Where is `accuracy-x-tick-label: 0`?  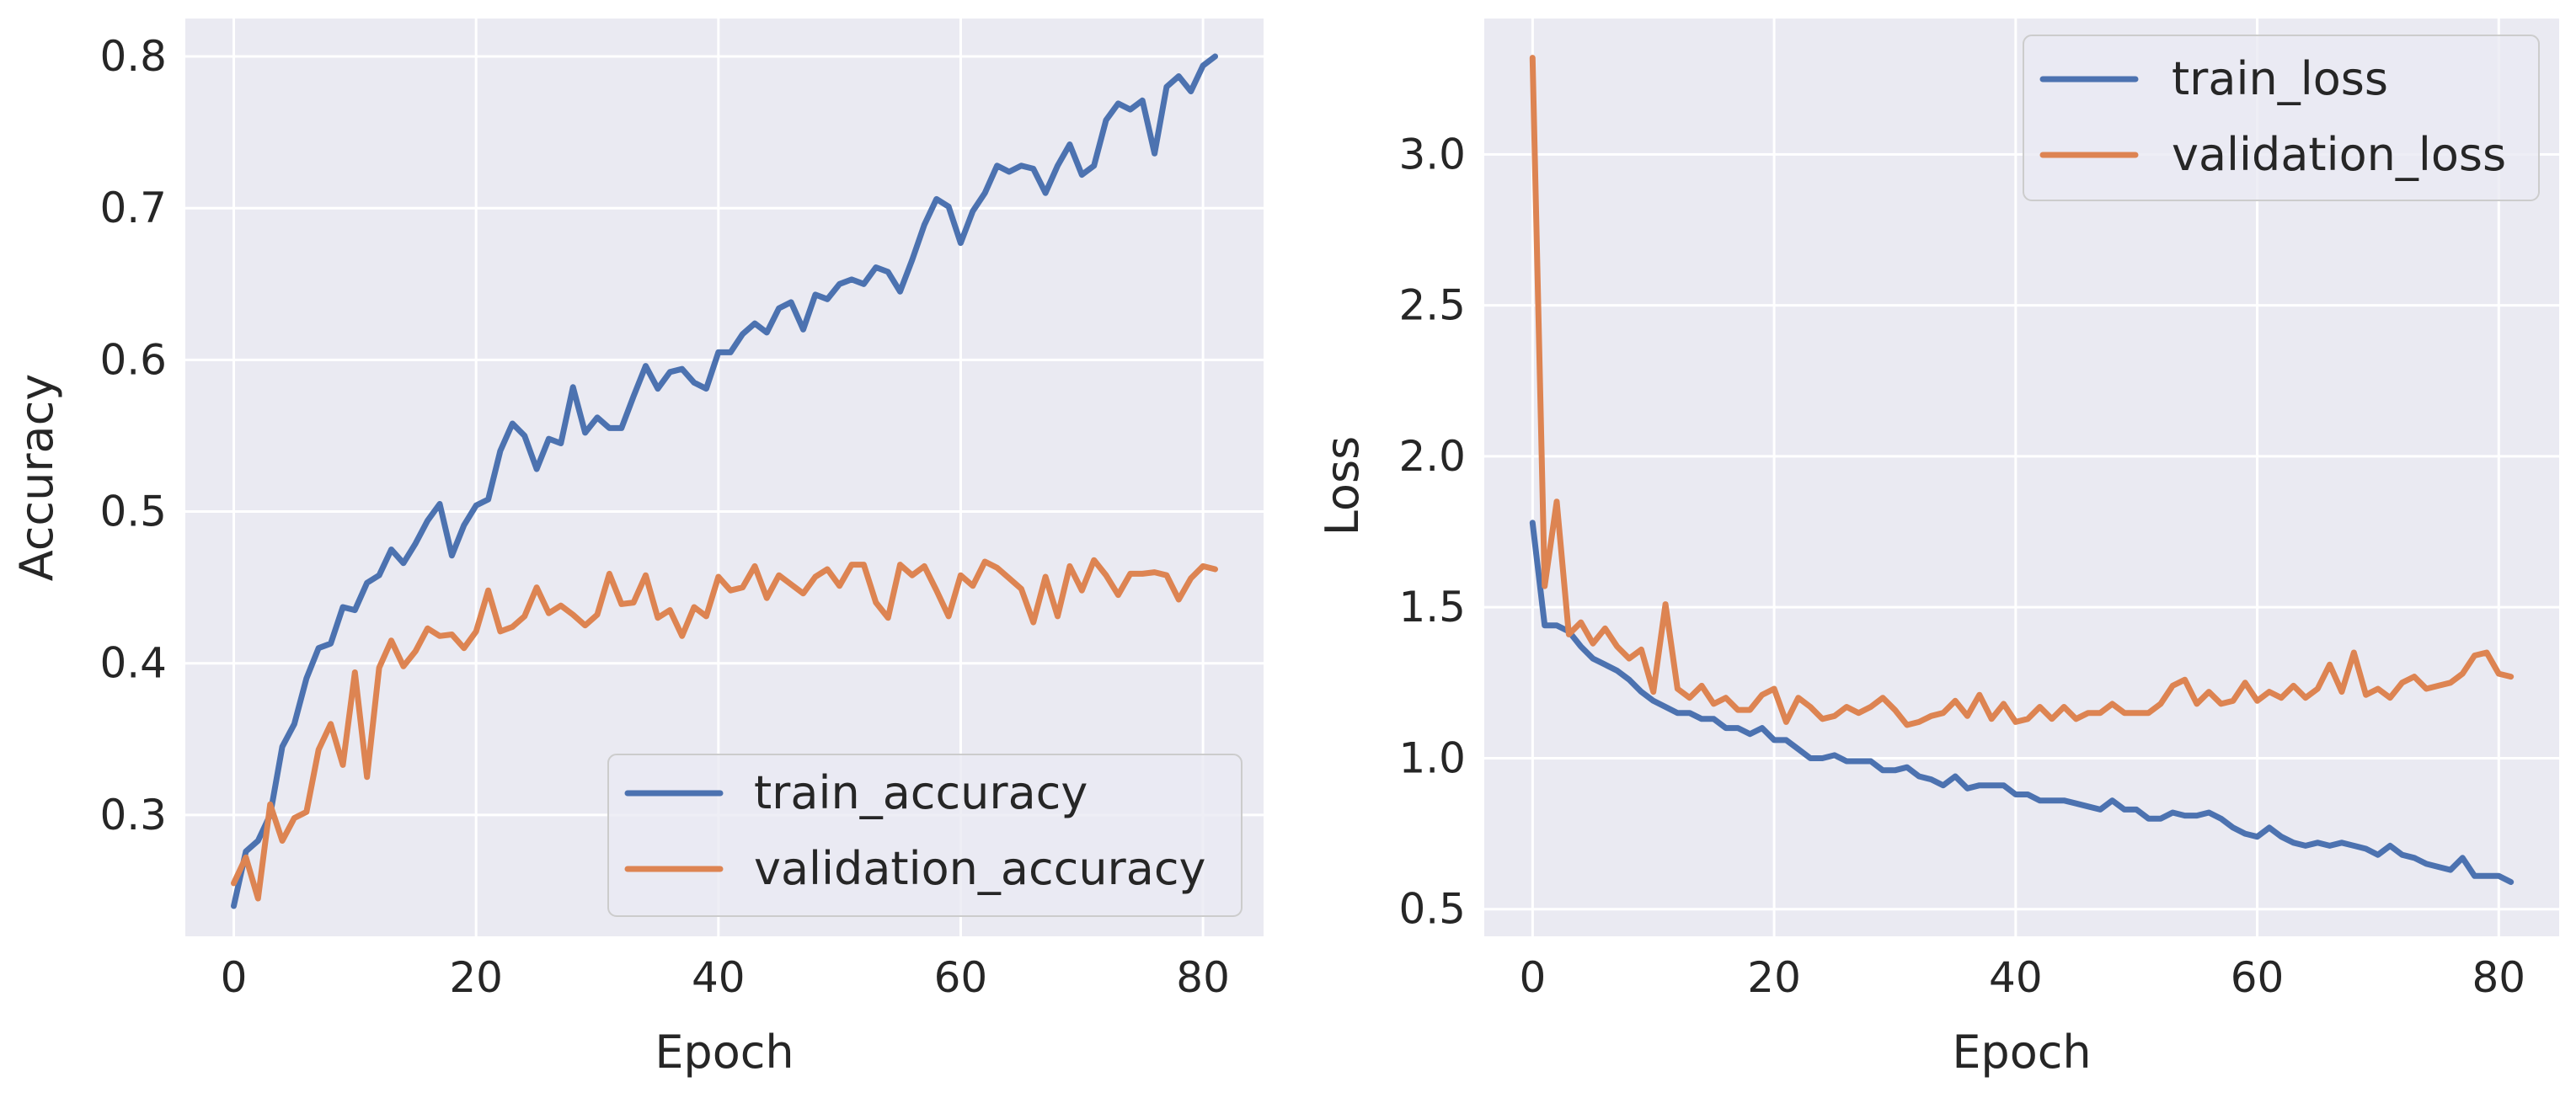 accuracy-x-tick-label: 0 is located at coordinates (234, 977).